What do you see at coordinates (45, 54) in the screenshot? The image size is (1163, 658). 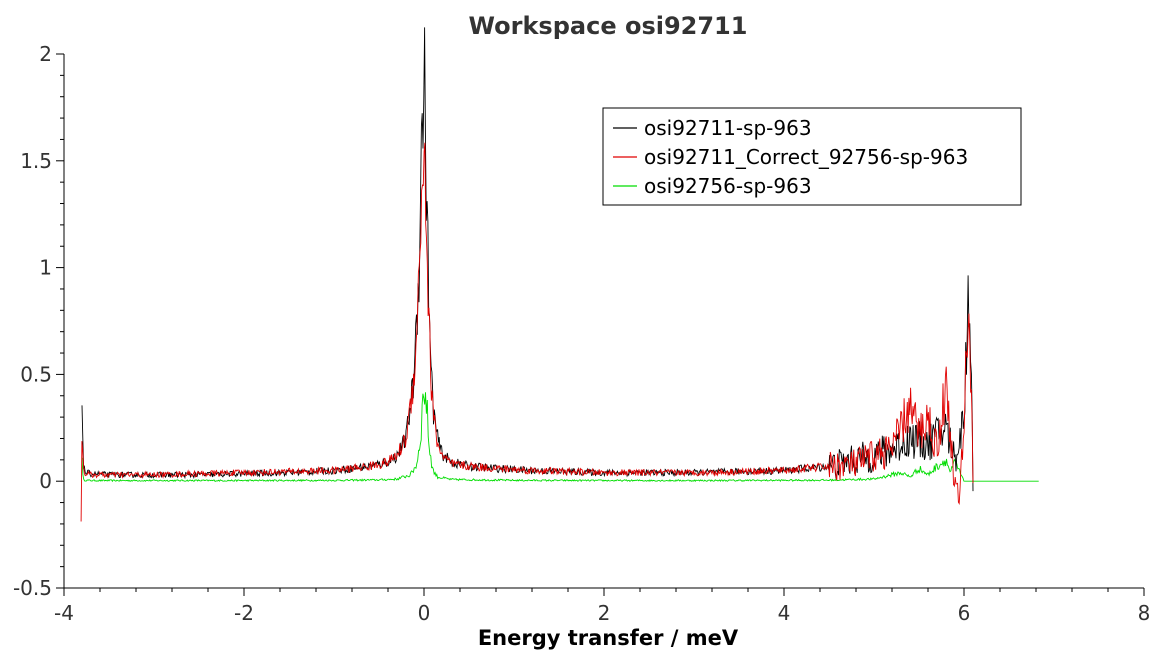 I see `y-tick-label: 2` at bounding box center [45, 54].